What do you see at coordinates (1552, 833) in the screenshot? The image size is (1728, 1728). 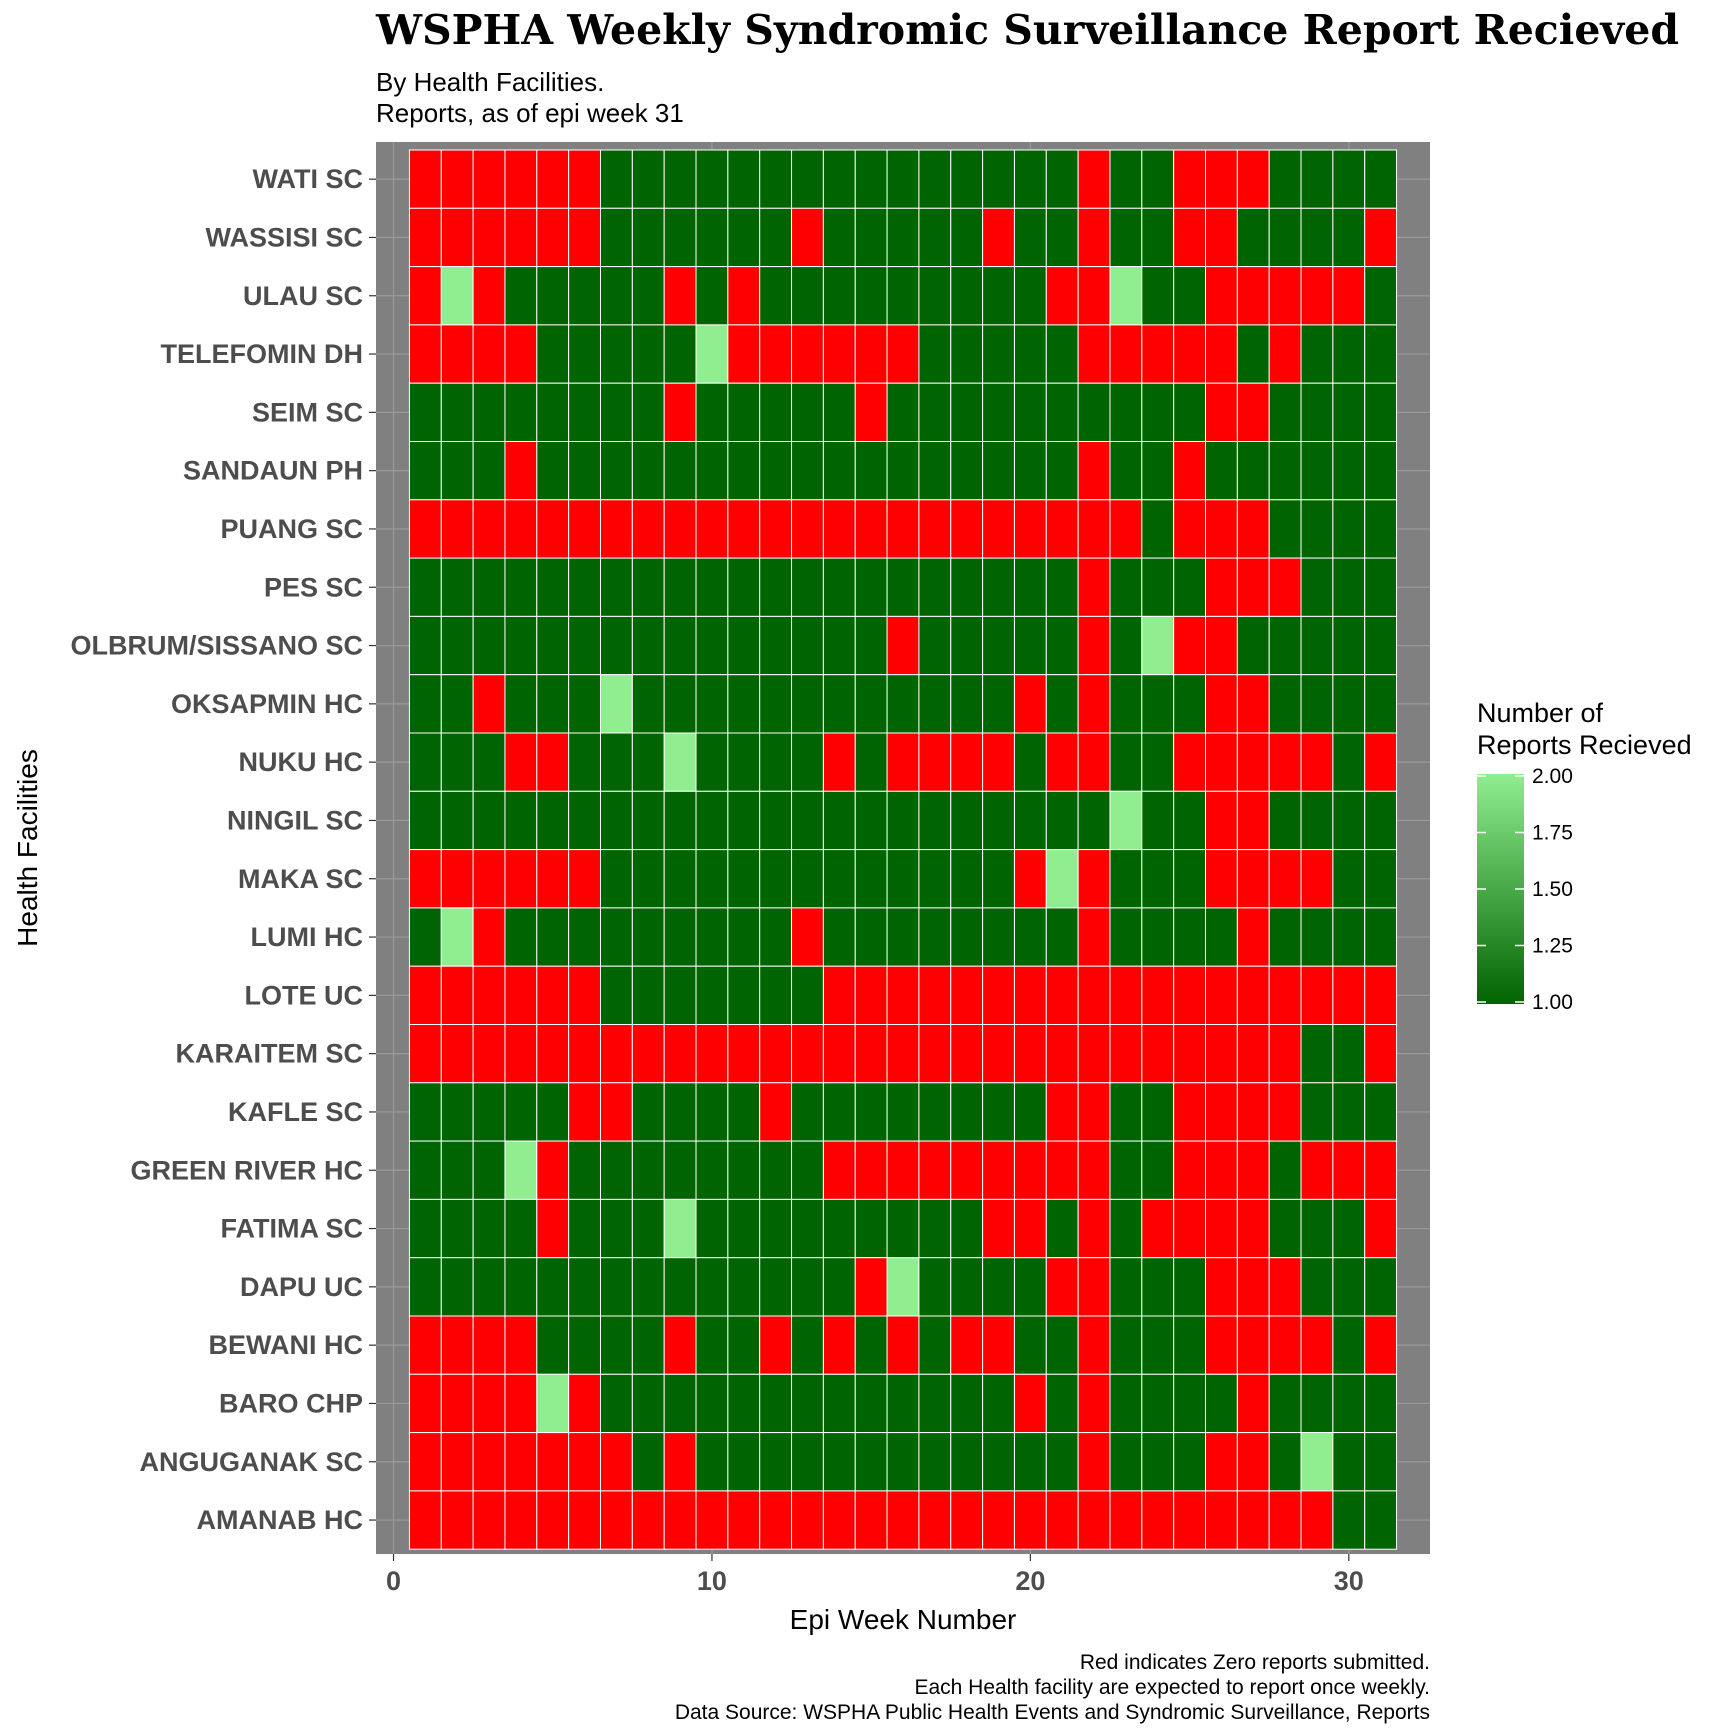 I see `legend-tick-label: 1.75` at bounding box center [1552, 833].